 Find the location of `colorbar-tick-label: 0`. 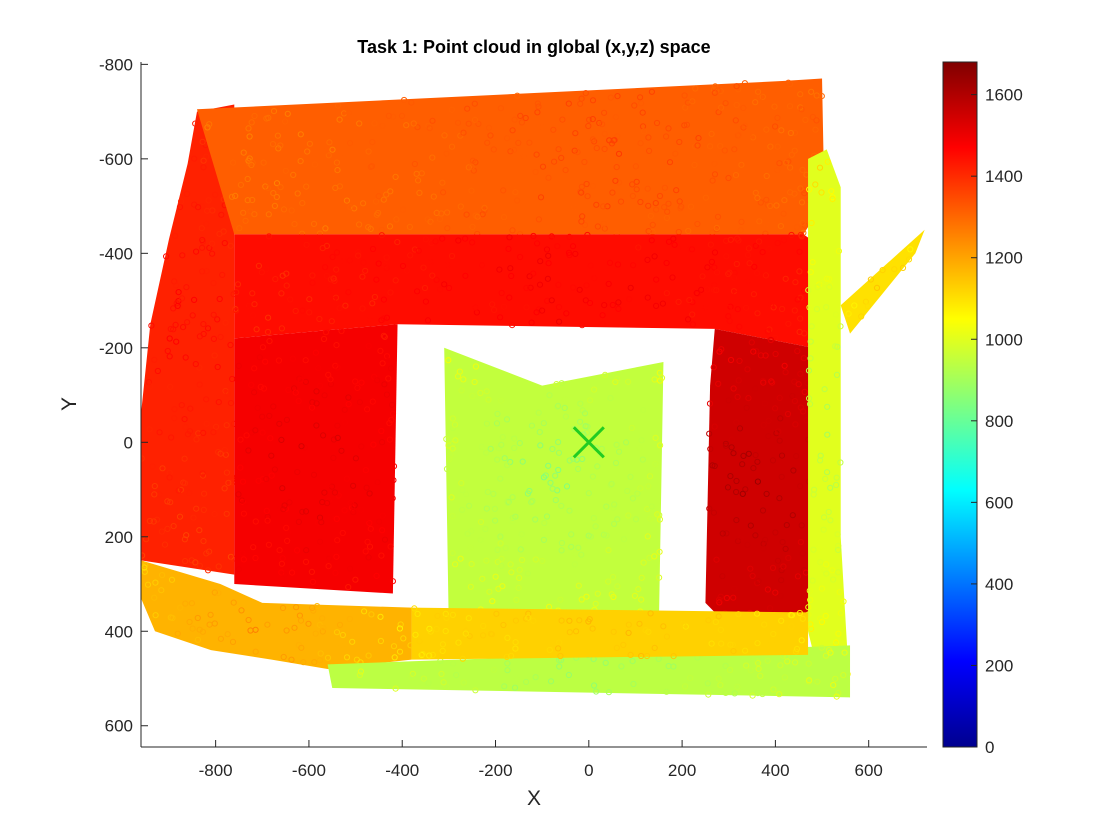

colorbar-tick-label: 0 is located at coordinates (989, 747).